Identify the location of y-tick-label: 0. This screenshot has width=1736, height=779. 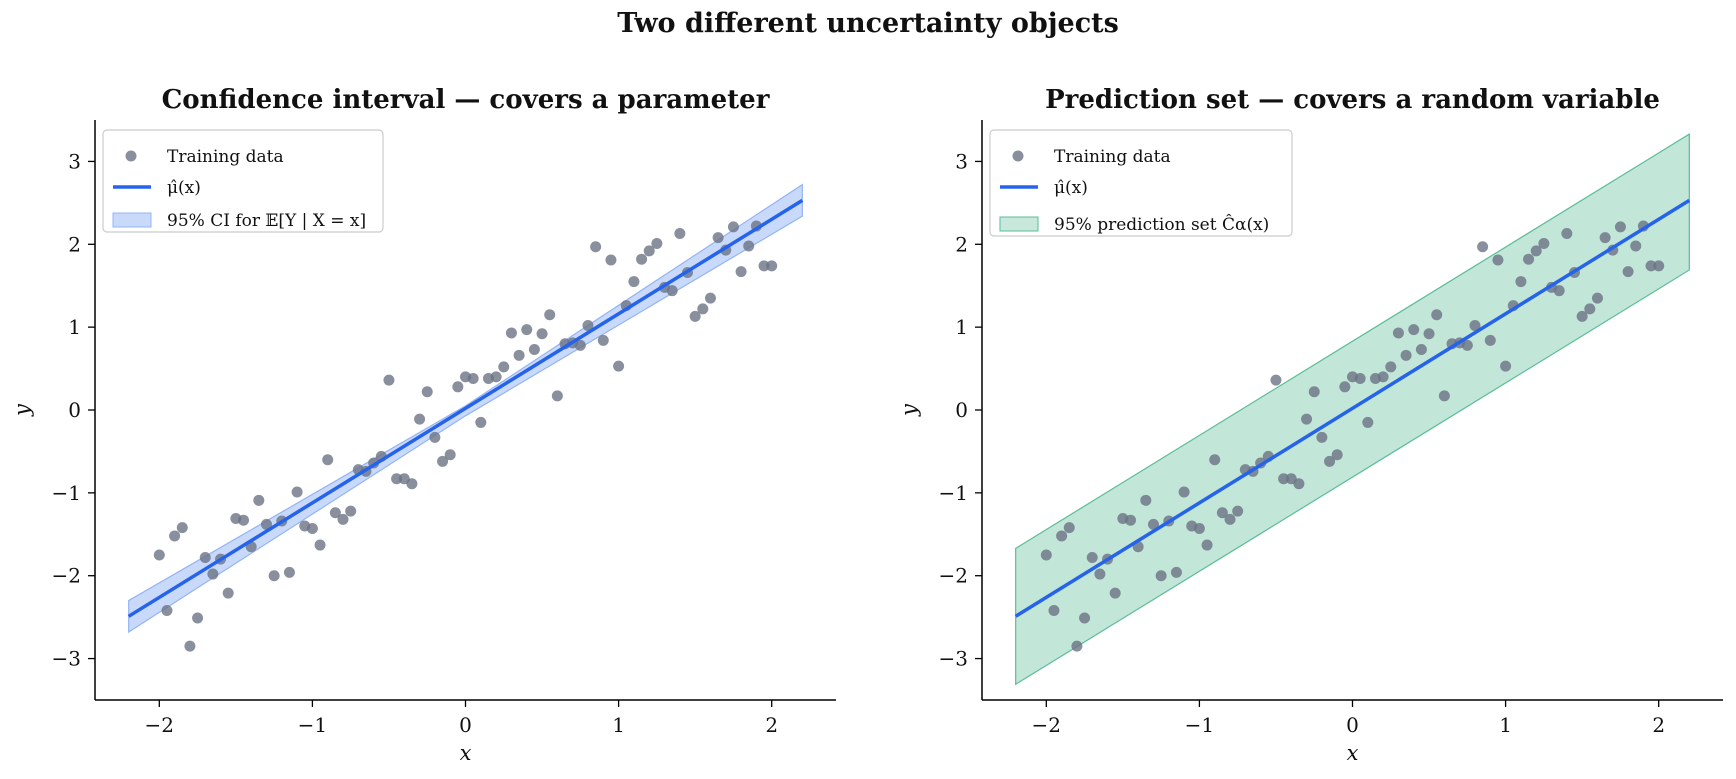
(74, 410).